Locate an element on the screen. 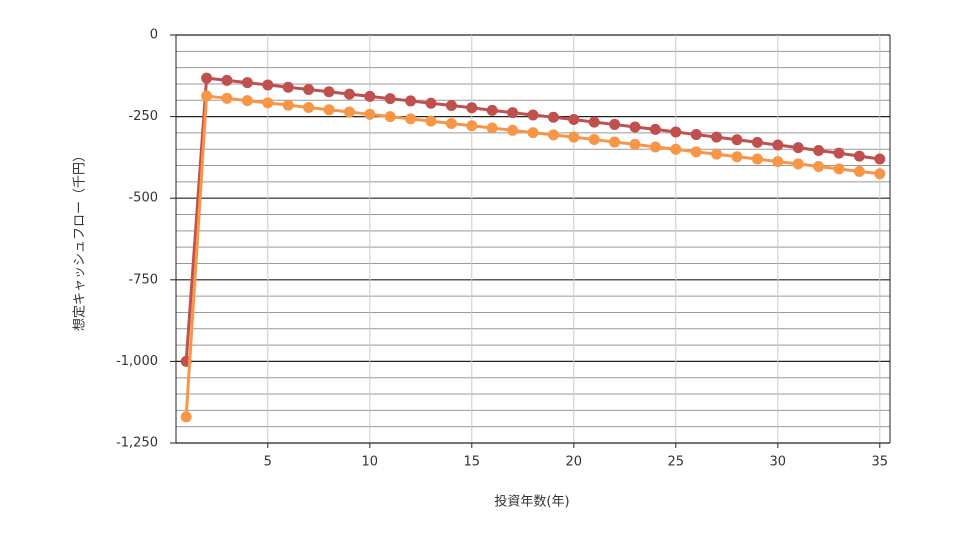  x-tick-label: 25 is located at coordinates (676, 462).